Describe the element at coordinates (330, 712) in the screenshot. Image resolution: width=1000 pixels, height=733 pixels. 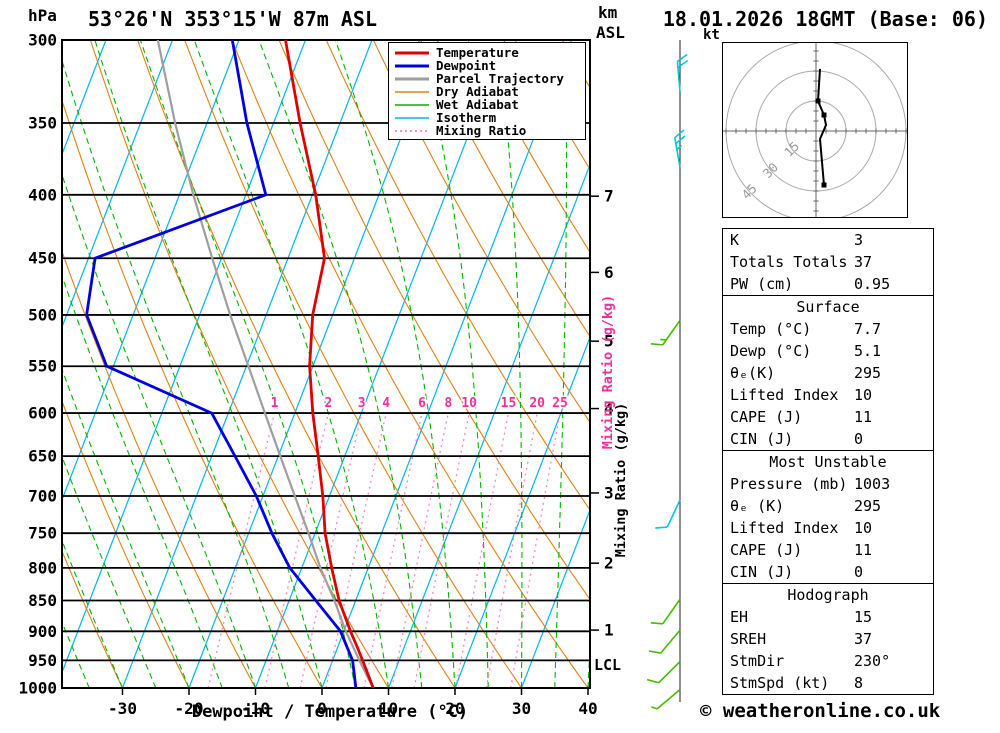
I see `x-axis-label: Dewpoint / Temperature (°C)` at that location.